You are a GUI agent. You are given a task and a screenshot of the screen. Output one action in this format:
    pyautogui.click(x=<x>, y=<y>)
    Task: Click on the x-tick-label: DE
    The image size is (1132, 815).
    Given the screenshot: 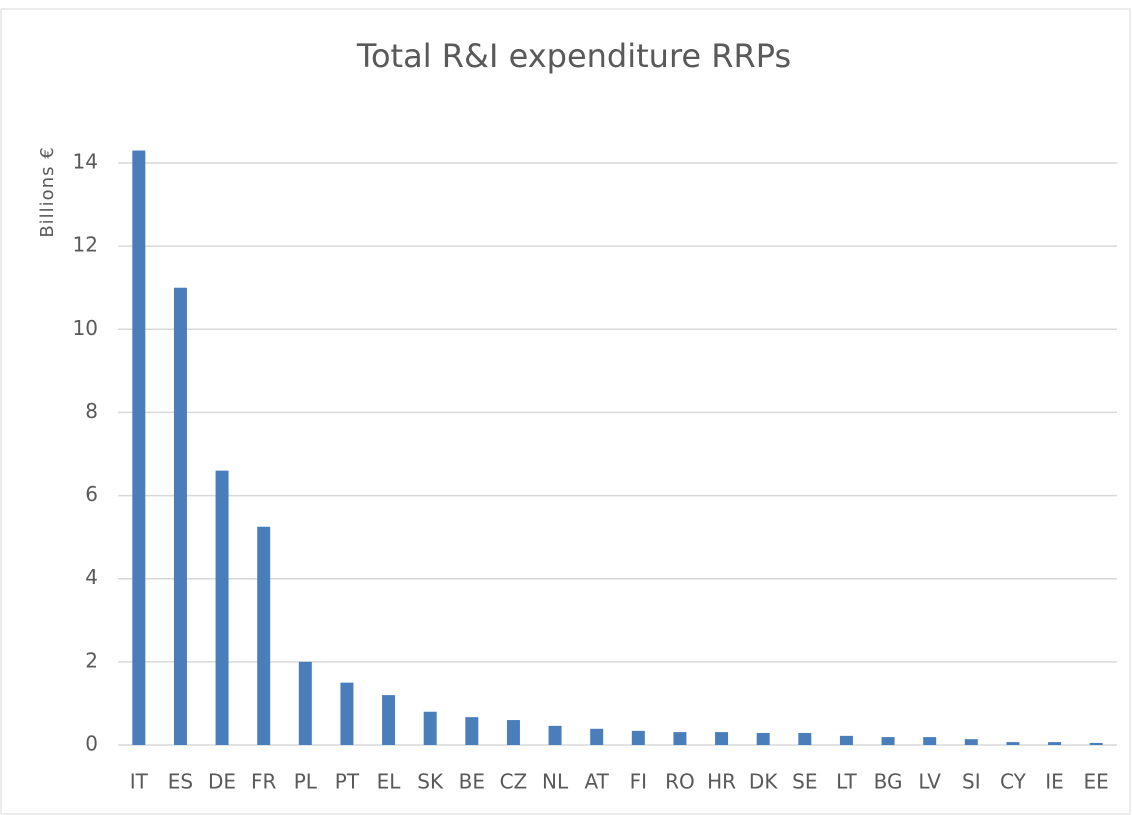 What is the action you would take?
    pyautogui.click(x=222, y=782)
    